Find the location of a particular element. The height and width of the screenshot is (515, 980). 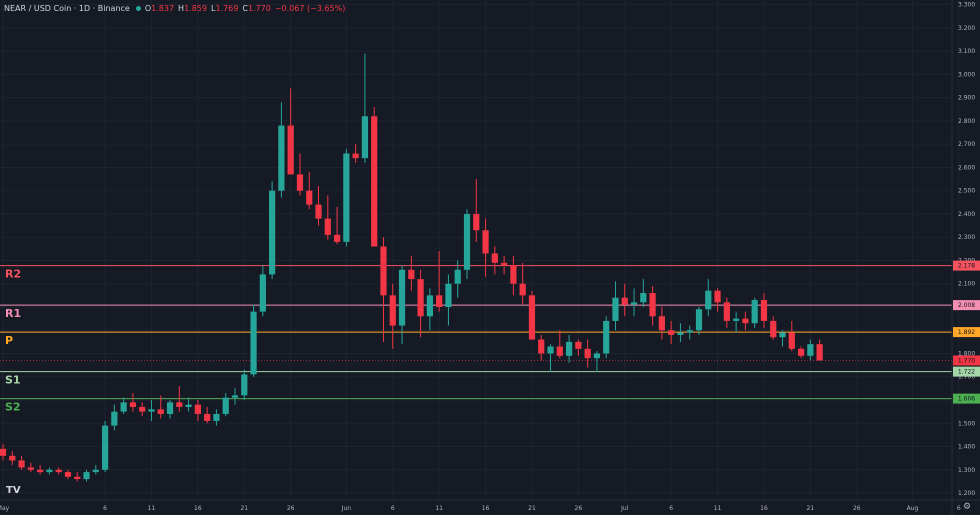

time-axis: May 6 11 16 21 26 Jun 6 11 16 21 26 Jul 6 11 16 21 26 Aug 6 is located at coordinates (490, 505).